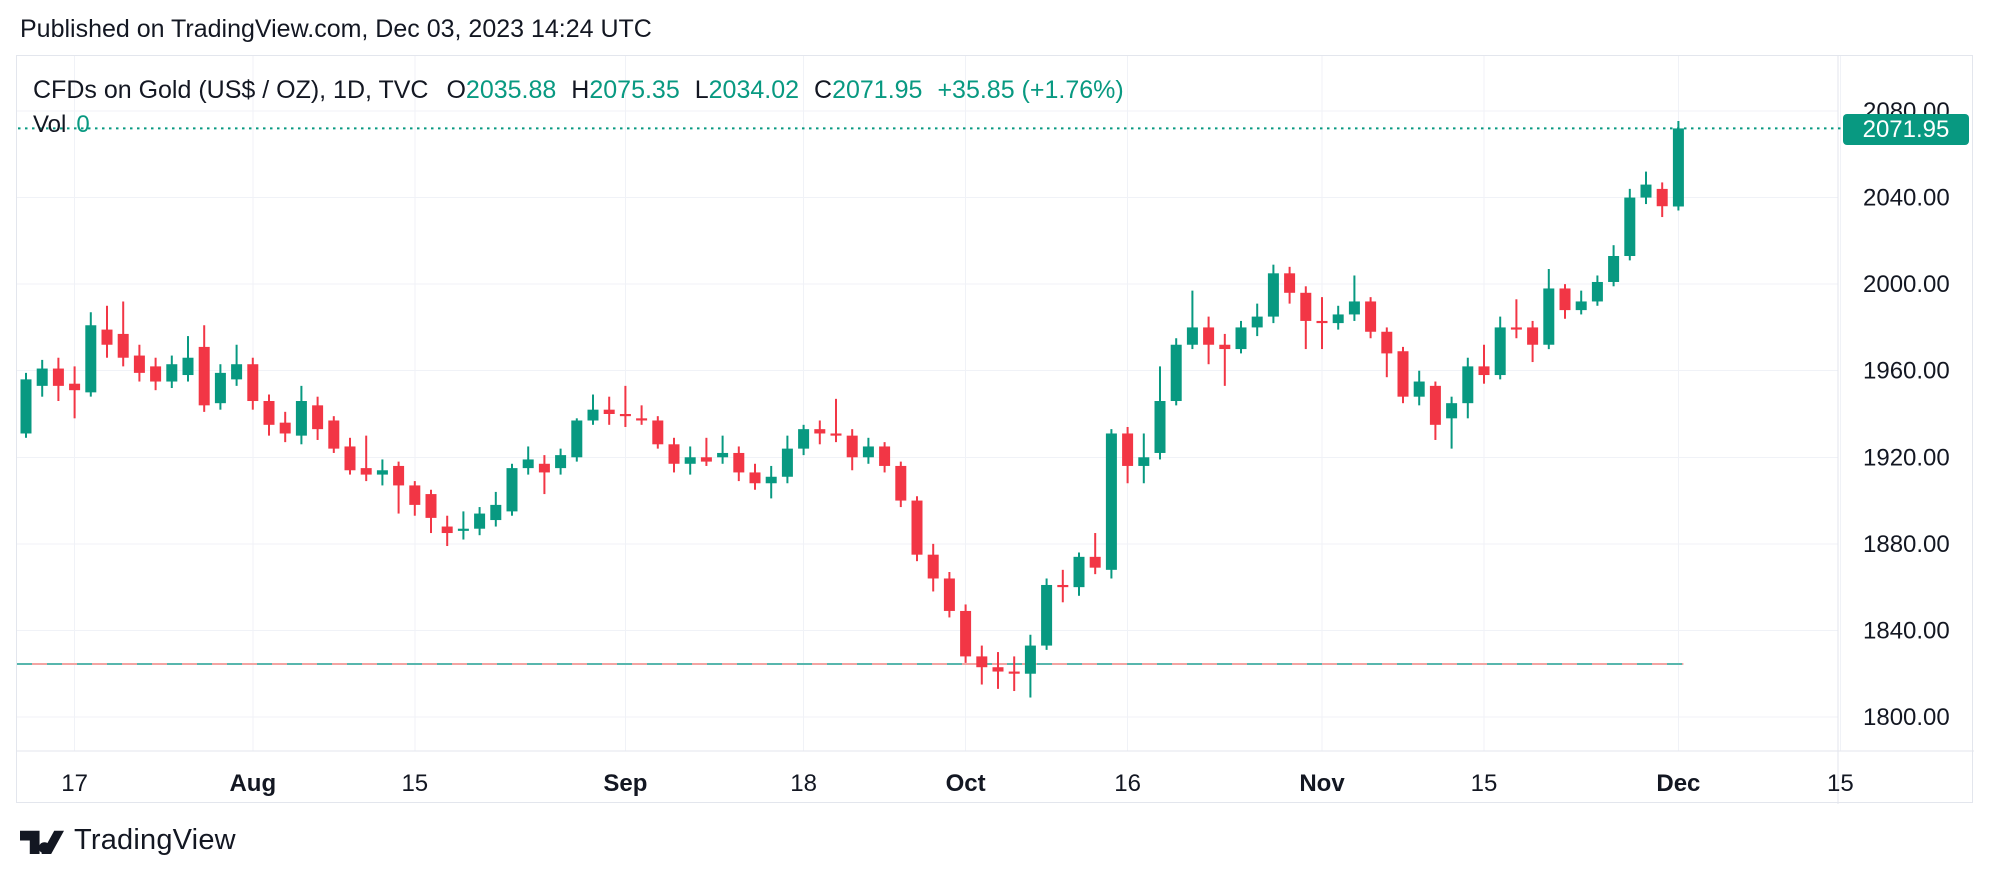  What do you see at coordinates (511, 90) in the screenshot?
I see `open-value: 2035.88` at bounding box center [511, 90].